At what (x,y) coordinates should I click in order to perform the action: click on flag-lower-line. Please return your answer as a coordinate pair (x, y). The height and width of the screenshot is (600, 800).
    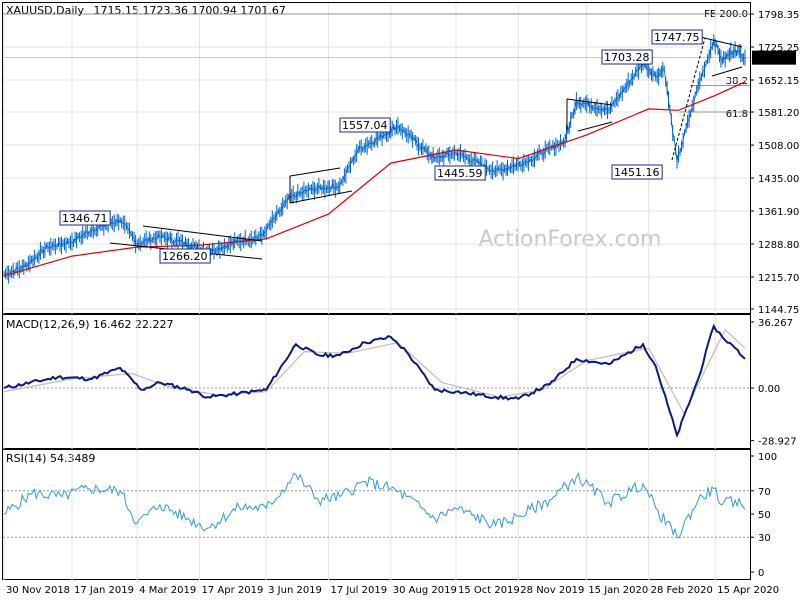
    Looking at the image, I should click on (321, 197).